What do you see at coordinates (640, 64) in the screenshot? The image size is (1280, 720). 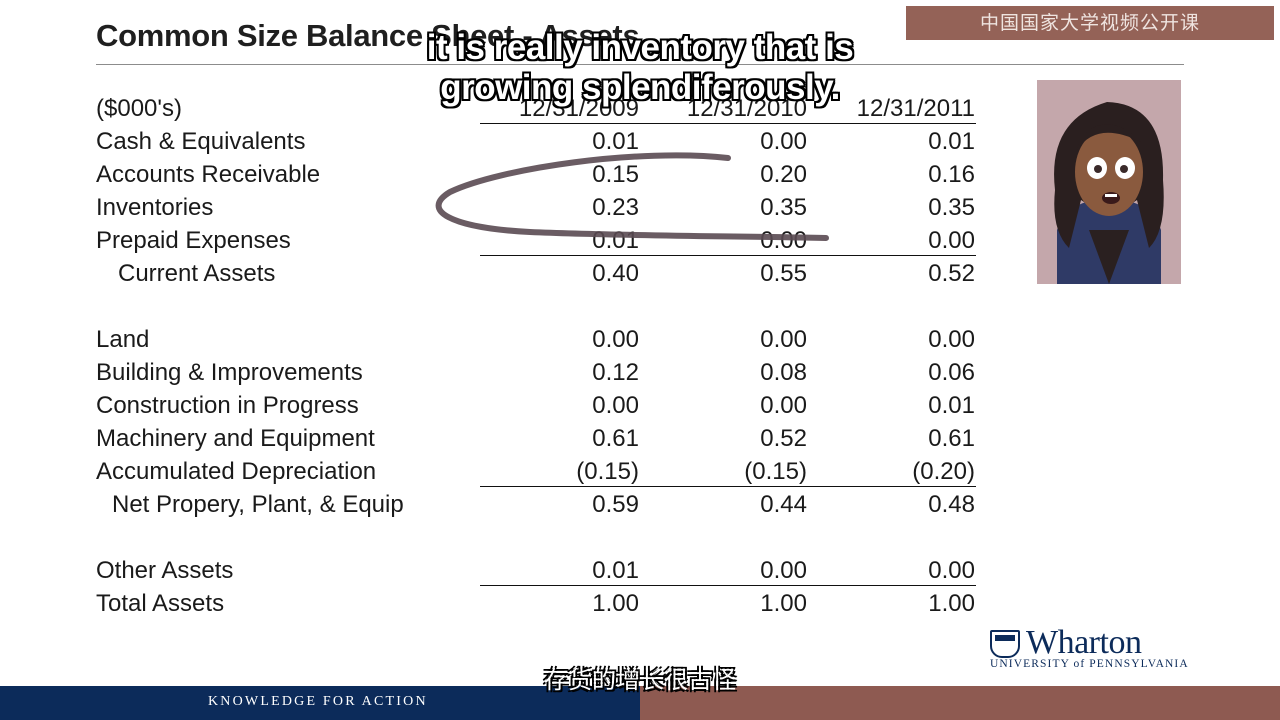 I see `title-divider` at bounding box center [640, 64].